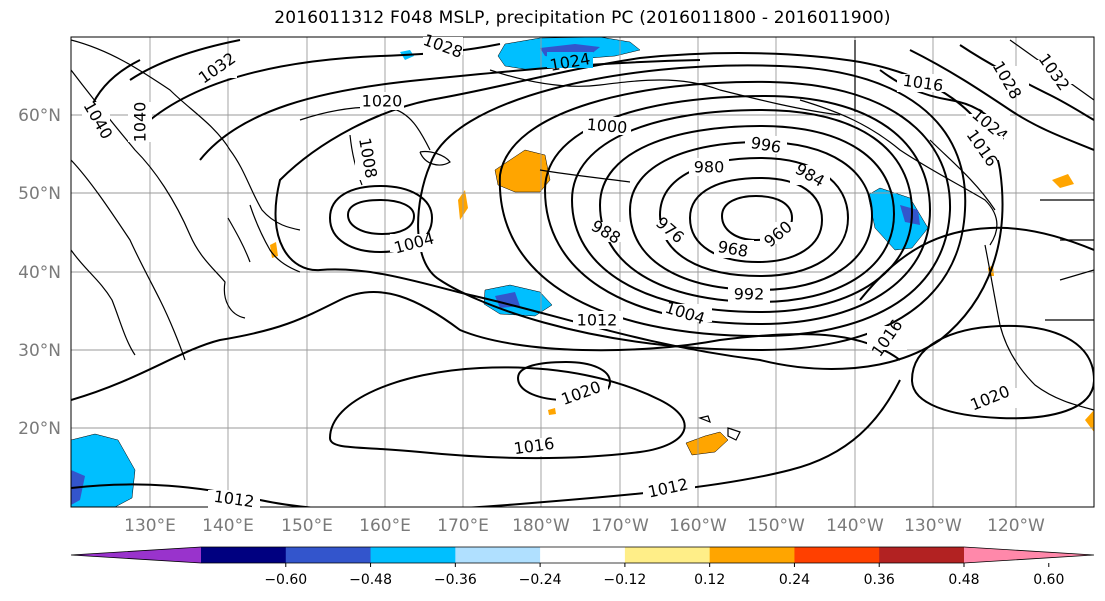  I want to click on colorbar-extend-low, so click(136, 555).